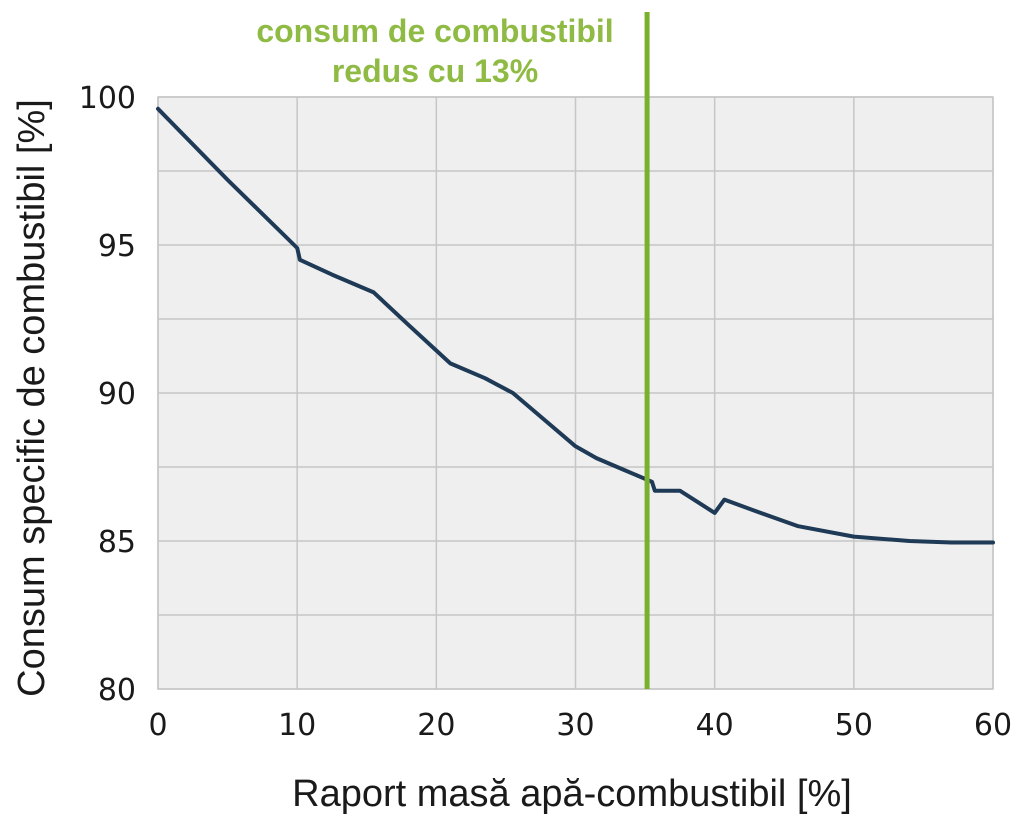 The image size is (1024, 838). What do you see at coordinates (117, 246) in the screenshot?
I see `y-tick-label: 95` at bounding box center [117, 246].